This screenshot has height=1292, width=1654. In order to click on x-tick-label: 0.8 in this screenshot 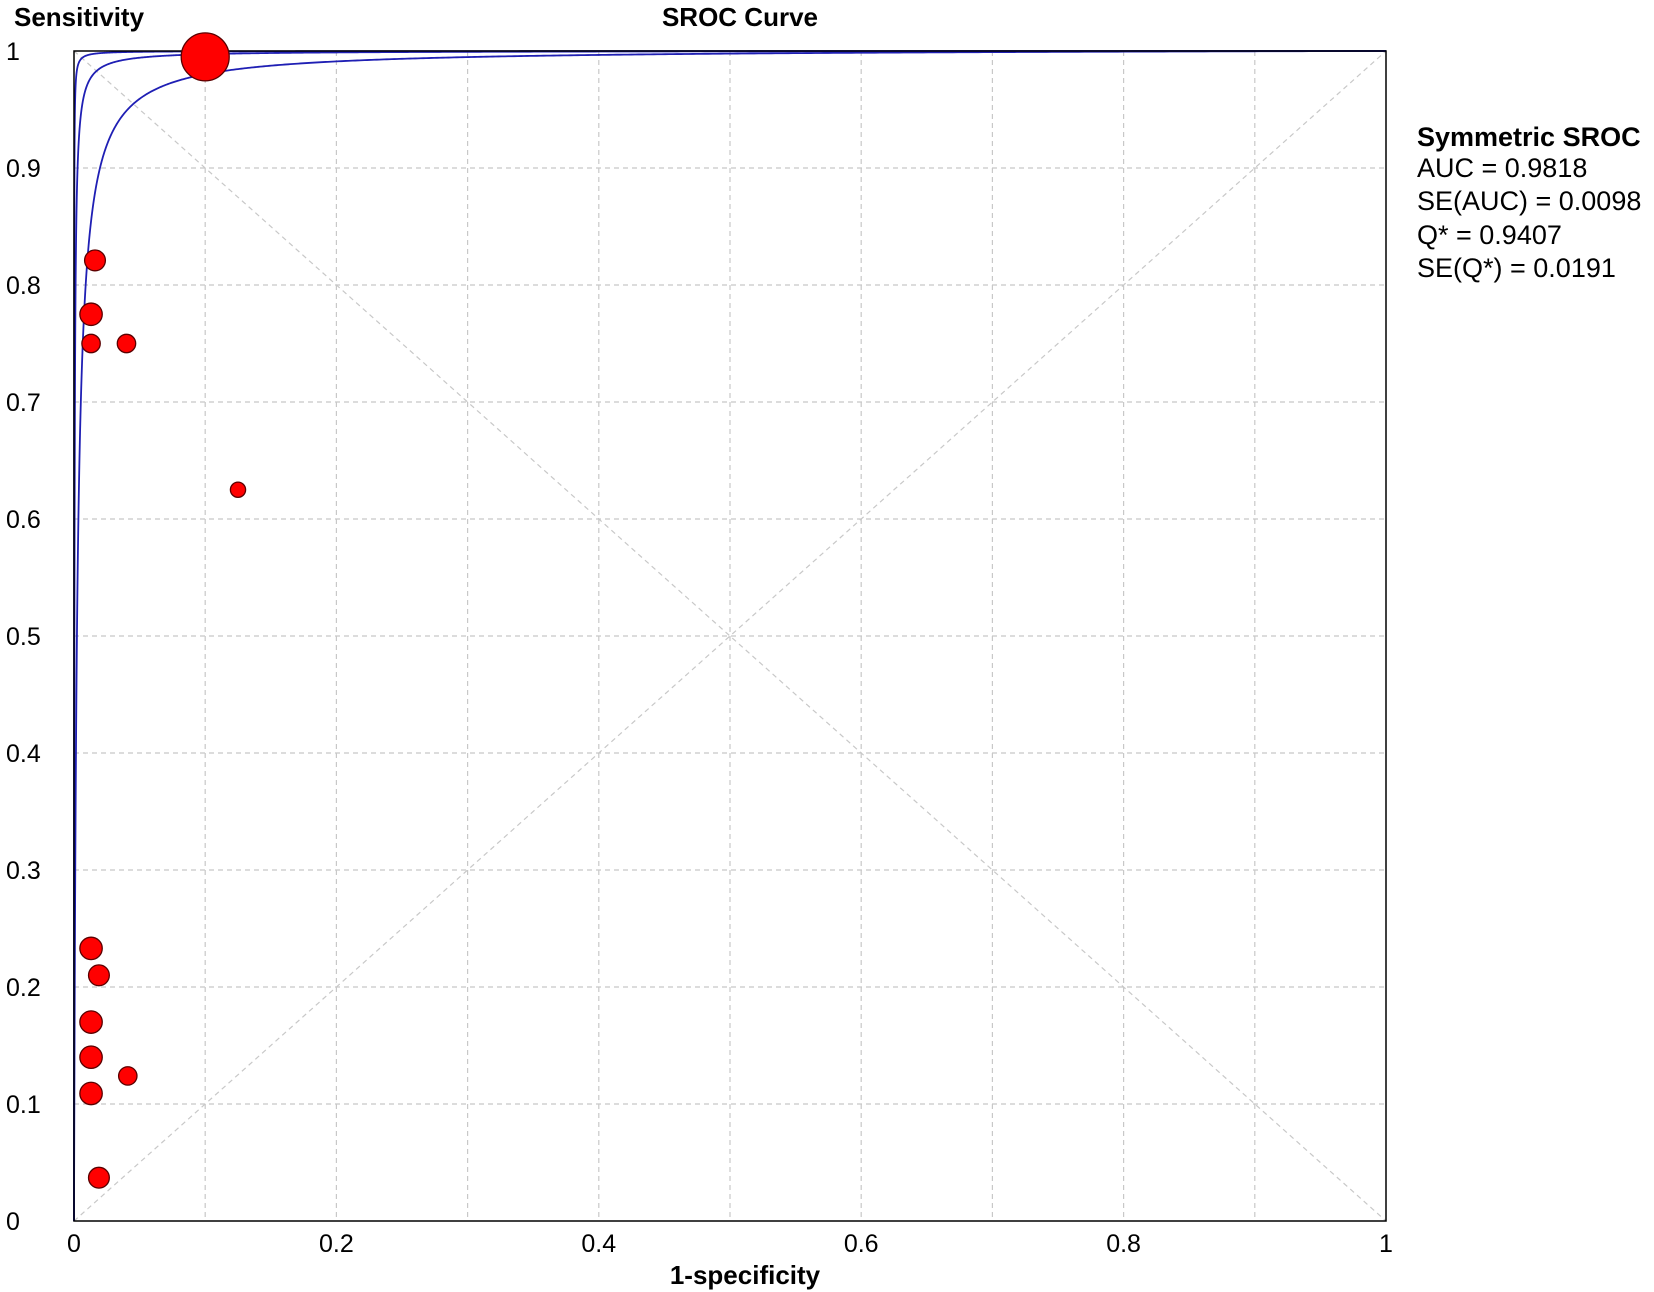, I will do `click(1123, 1244)`.